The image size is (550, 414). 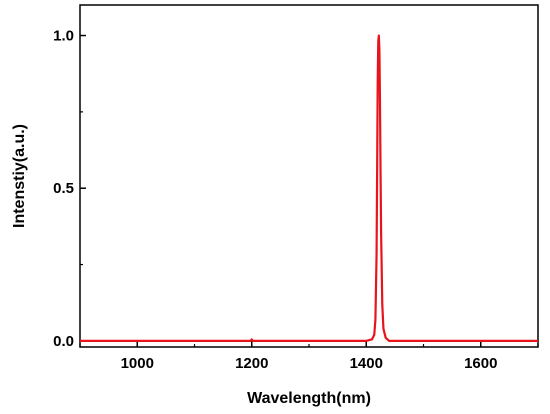 What do you see at coordinates (309, 398) in the screenshot?
I see `x-axis-label: Wavelength(nm)` at bounding box center [309, 398].